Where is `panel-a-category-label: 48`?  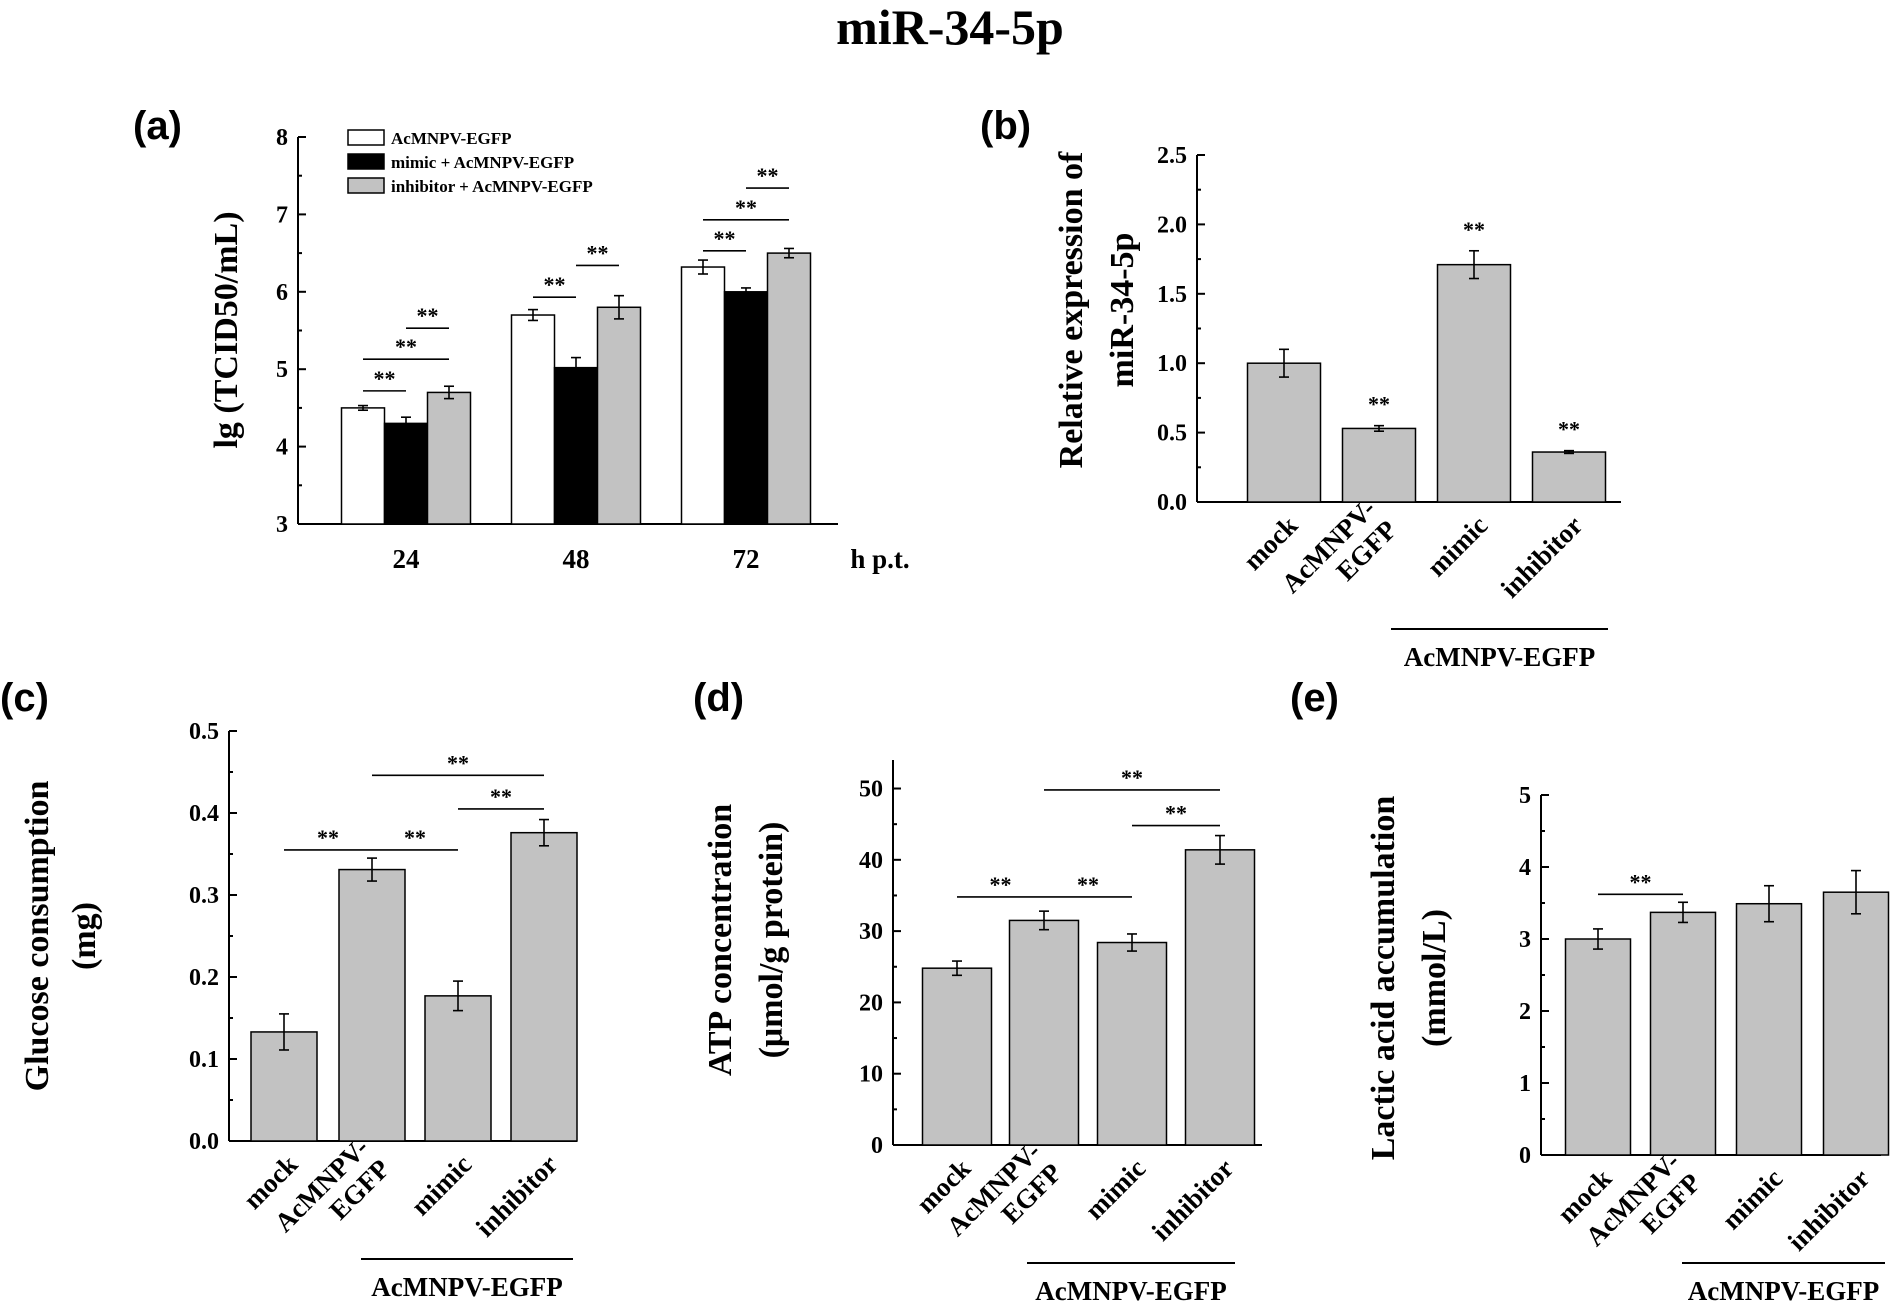
panel-a-category-label: 48 is located at coordinates (576, 559).